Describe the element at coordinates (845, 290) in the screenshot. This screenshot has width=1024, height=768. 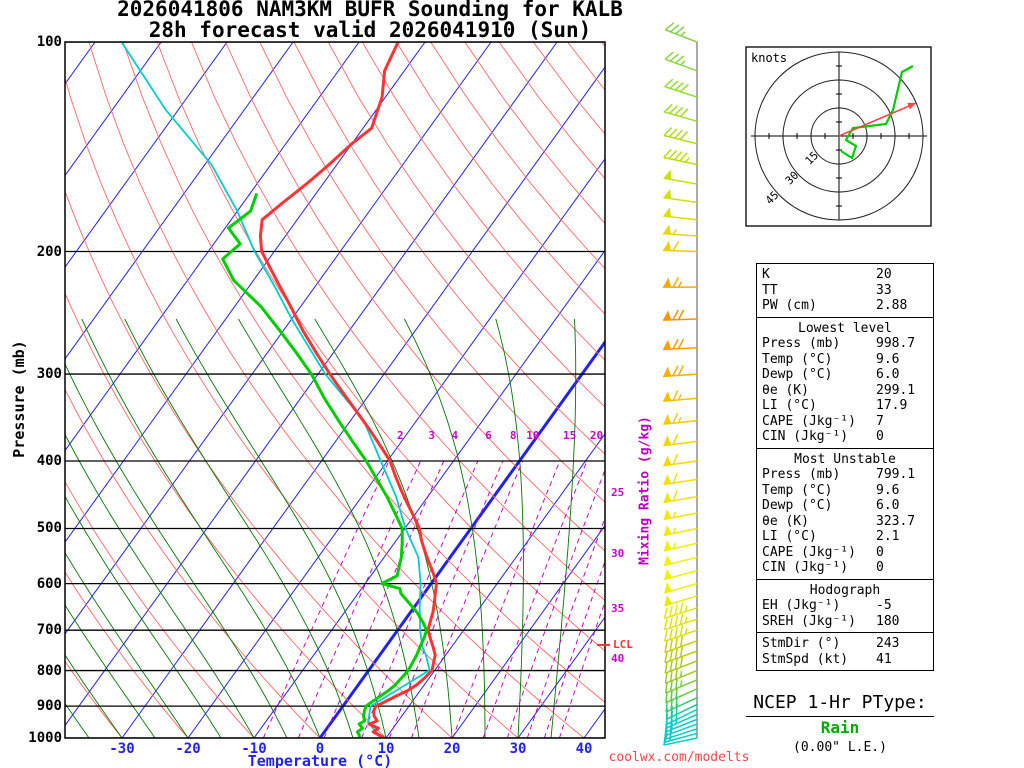
I see `stats-section: K 20 TT 33 PW (cm) 2.88` at that location.